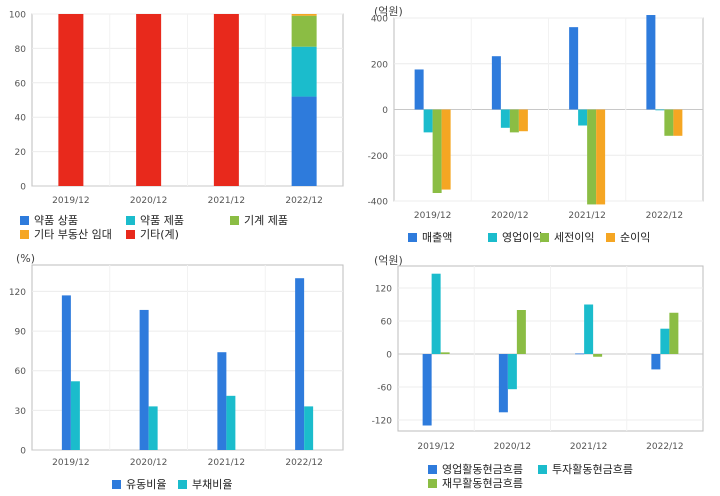 Image resolution: width=720 pixels, height=496 pixels. I want to click on legend-item: 영업활동현금흐름, so click(475, 469).